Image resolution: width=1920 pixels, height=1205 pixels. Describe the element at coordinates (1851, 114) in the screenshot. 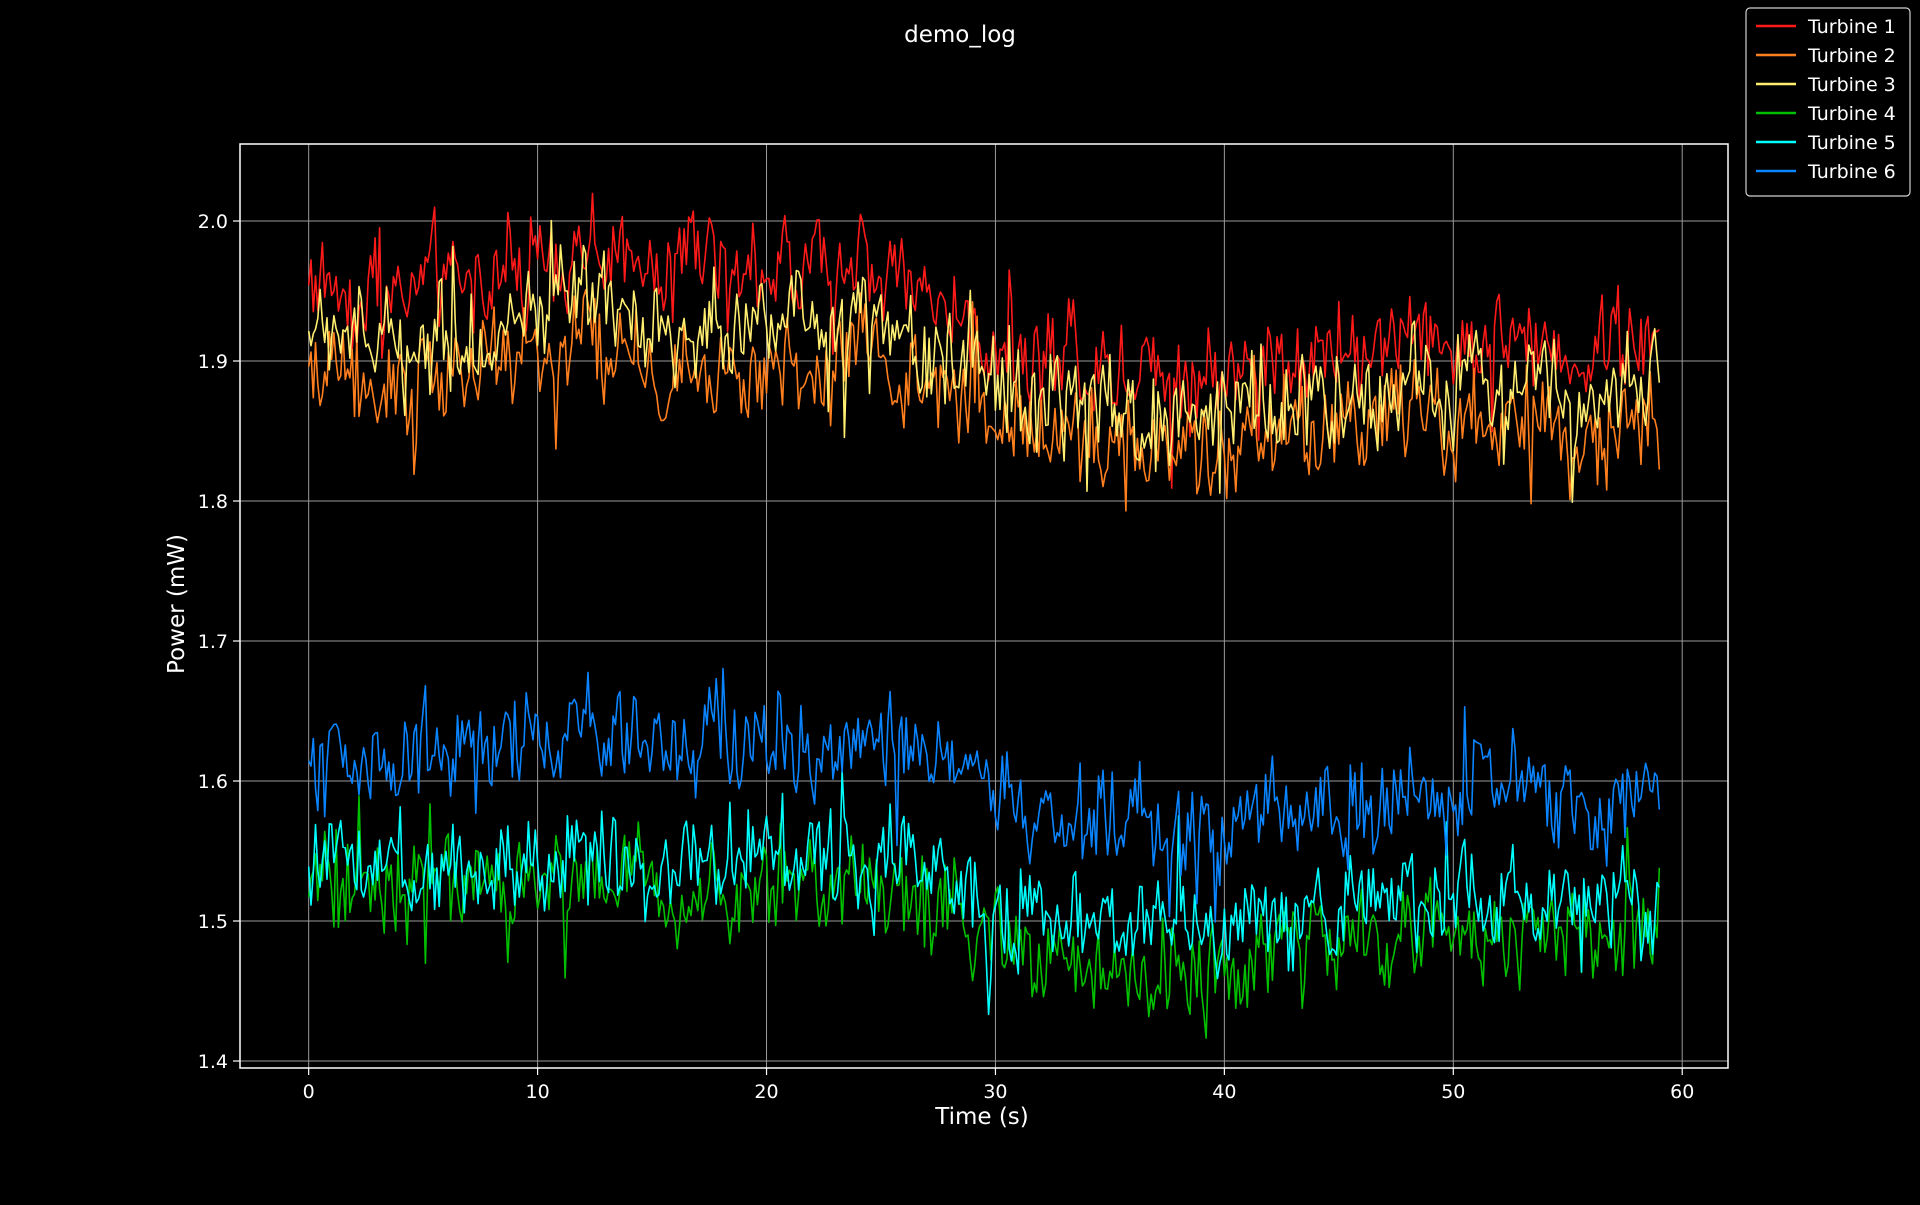

I see `legend-label: Turbine 4` at that location.